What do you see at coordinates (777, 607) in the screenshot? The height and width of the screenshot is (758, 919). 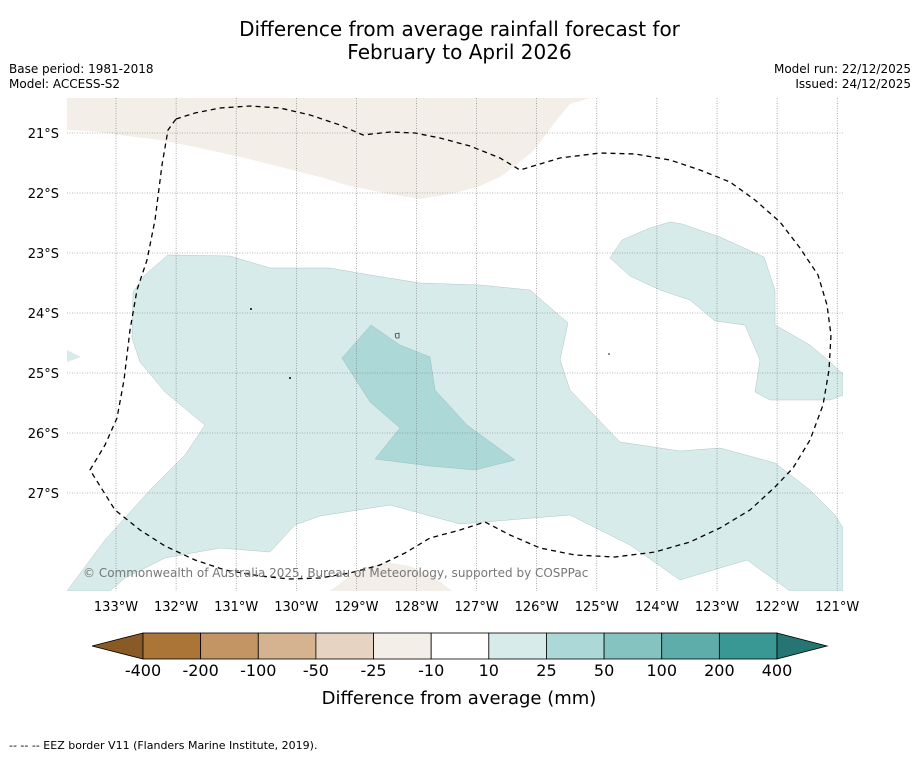 I see `longitude-label: 122°W` at bounding box center [777, 607].